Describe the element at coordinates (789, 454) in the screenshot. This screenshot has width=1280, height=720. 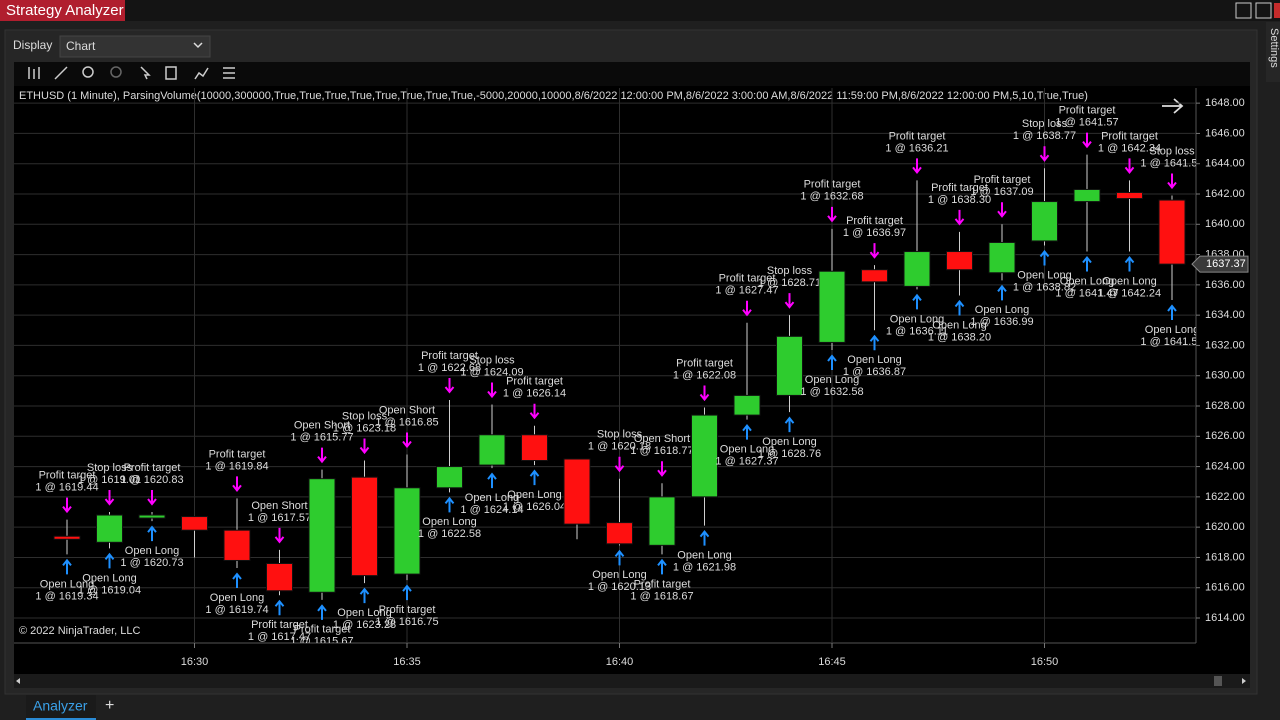
I see `signal-label: 1 @ 1628.76` at that location.